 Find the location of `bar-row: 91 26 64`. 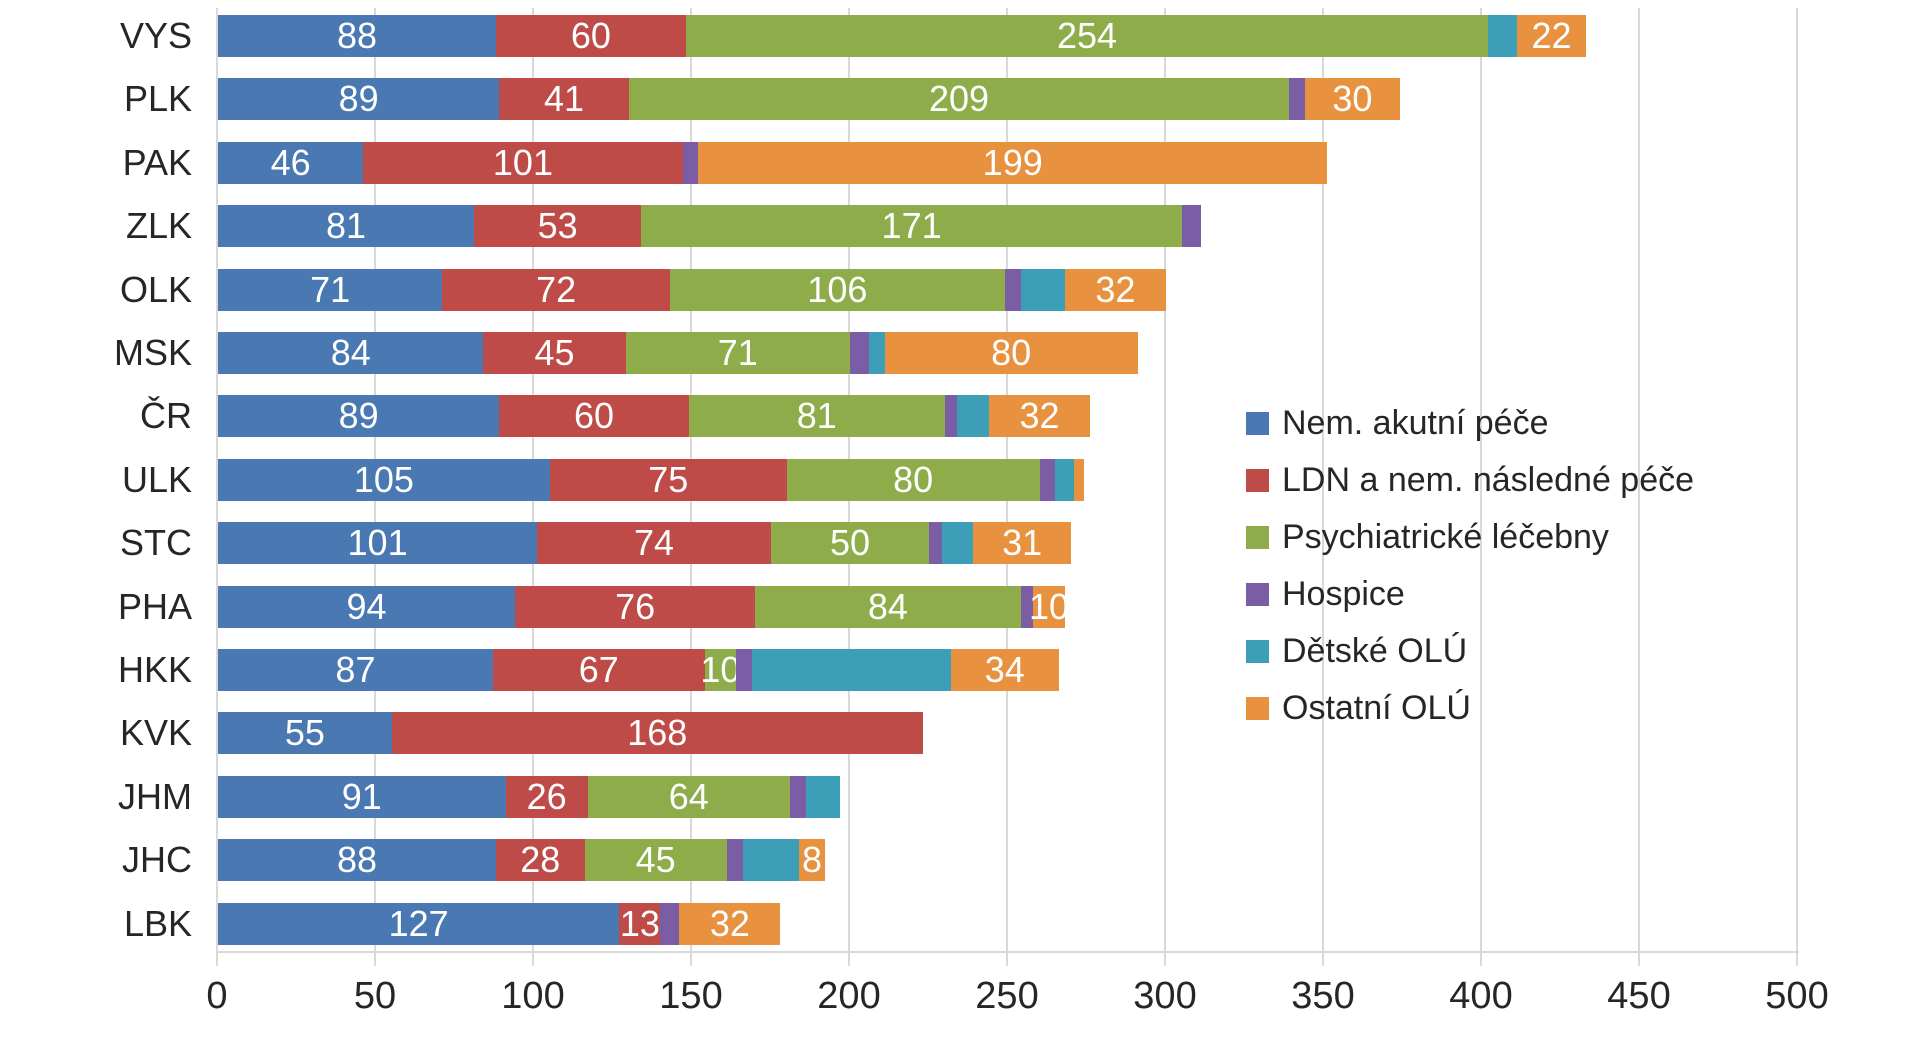

bar-row: 91 26 64 is located at coordinates (529, 796).